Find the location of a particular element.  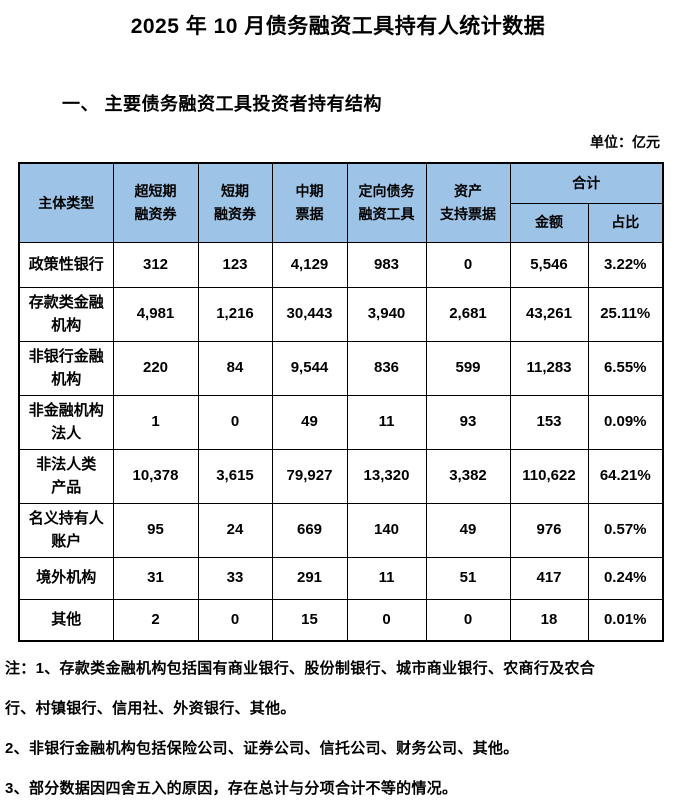

table-row-overseas-institutions: 境外机构 31 33 291 11 51 417 0.24% is located at coordinates (341, 578).